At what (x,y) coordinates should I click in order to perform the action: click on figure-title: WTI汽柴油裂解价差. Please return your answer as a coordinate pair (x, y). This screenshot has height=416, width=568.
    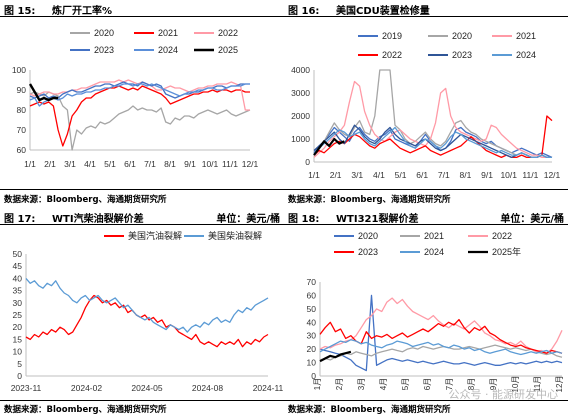
    Looking at the image, I should click on (98, 219).